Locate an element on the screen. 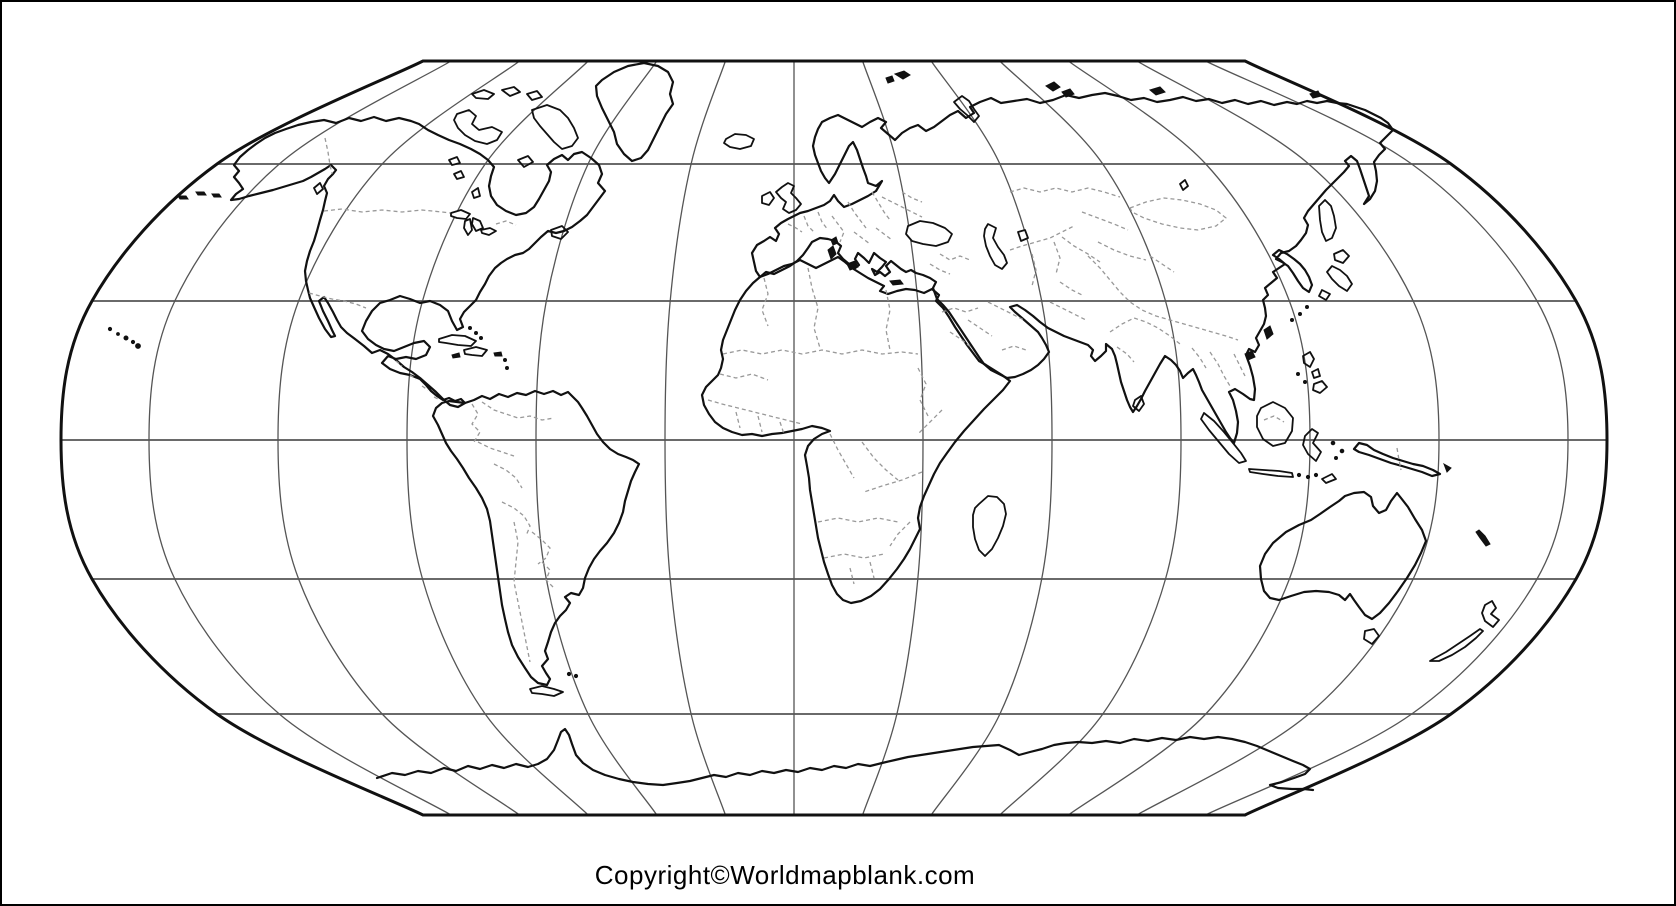  eurasian-islands is located at coordinates (1057, 241).